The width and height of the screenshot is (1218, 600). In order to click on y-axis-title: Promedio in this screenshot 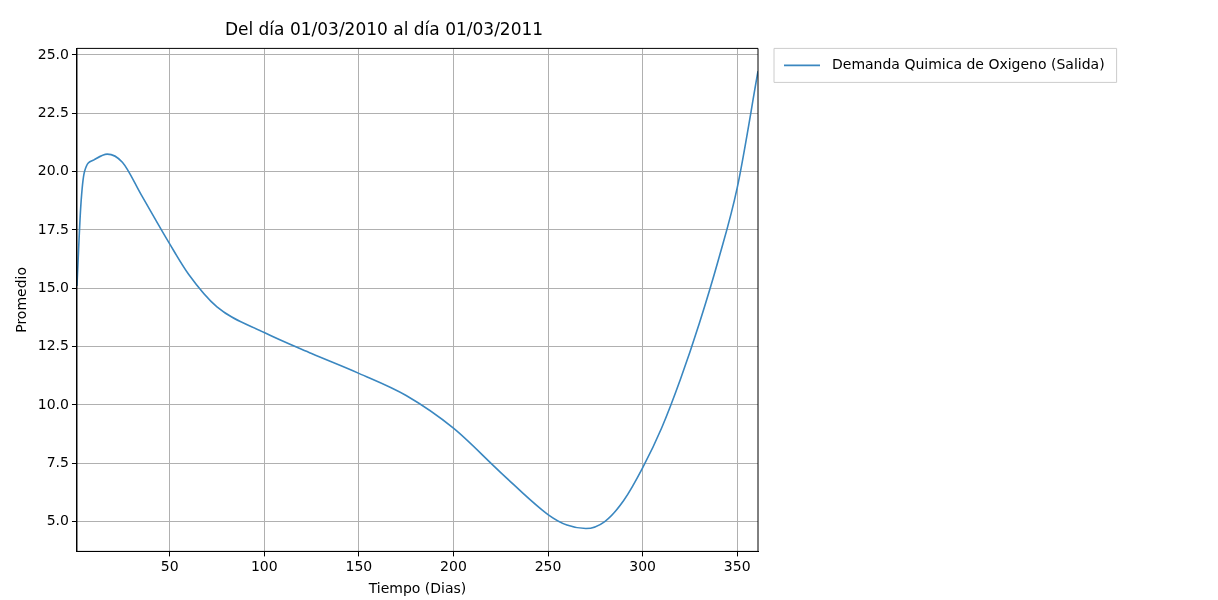, I will do `click(21, 299)`.